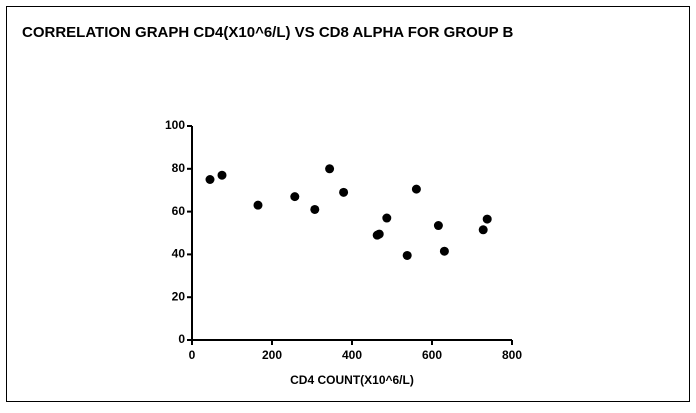 This screenshot has width=696, height=413. I want to click on x-tick-label: 400, so click(352, 355).